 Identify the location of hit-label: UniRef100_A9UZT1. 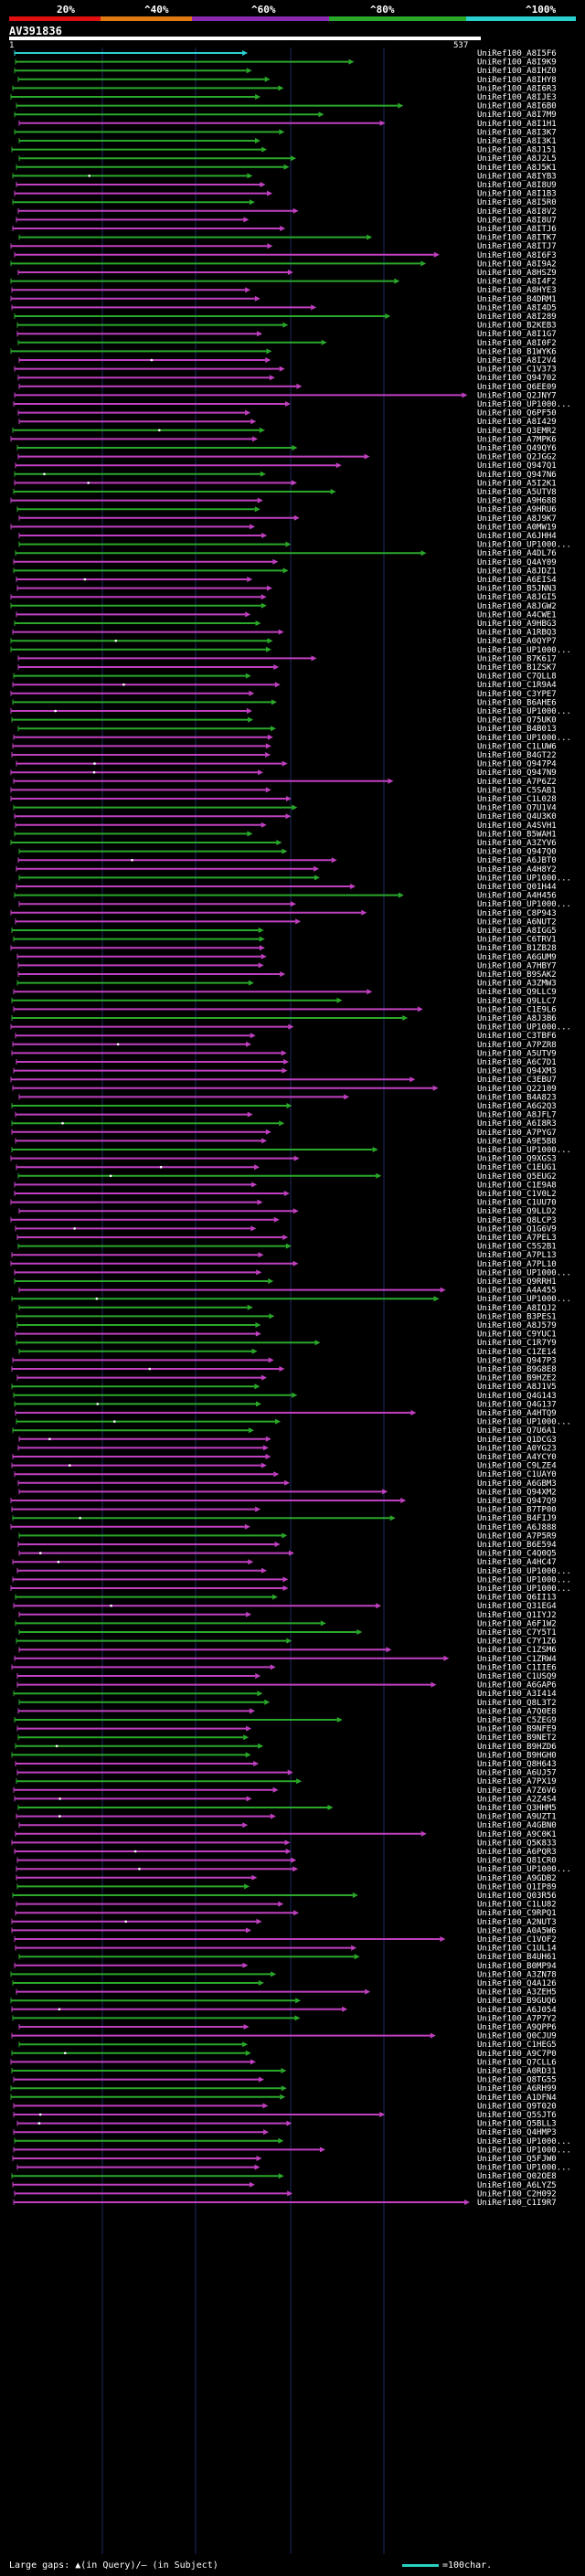
(517, 1817).